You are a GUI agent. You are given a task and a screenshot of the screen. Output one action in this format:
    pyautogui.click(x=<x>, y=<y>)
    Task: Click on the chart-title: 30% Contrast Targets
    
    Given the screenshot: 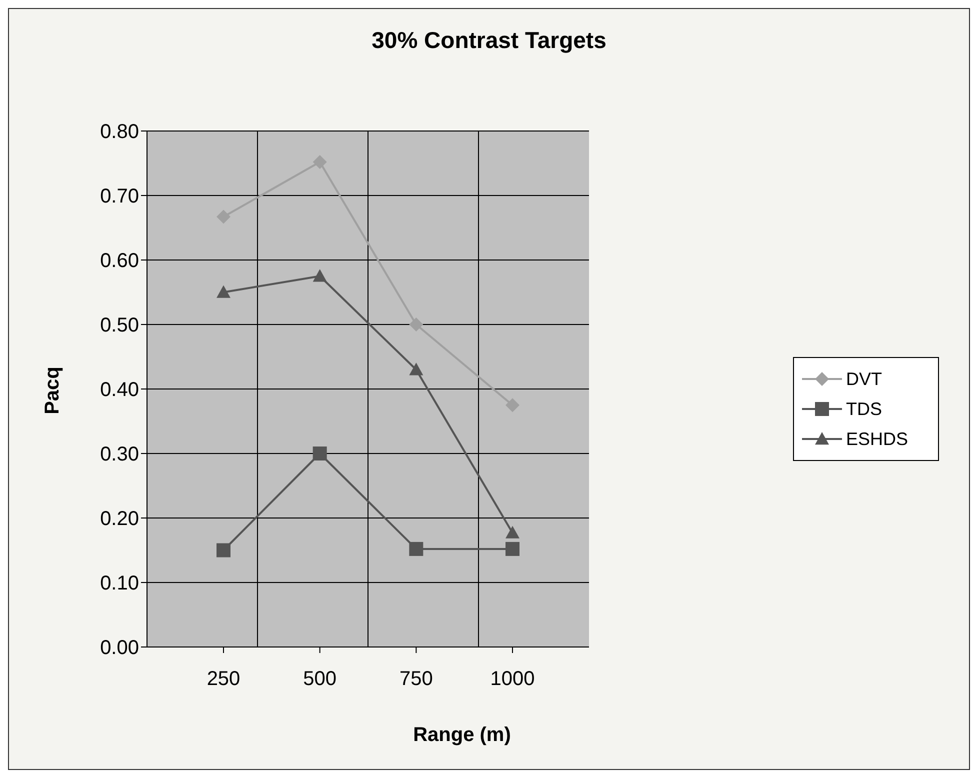 What is the action you would take?
    pyautogui.click(x=489, y=40)
    